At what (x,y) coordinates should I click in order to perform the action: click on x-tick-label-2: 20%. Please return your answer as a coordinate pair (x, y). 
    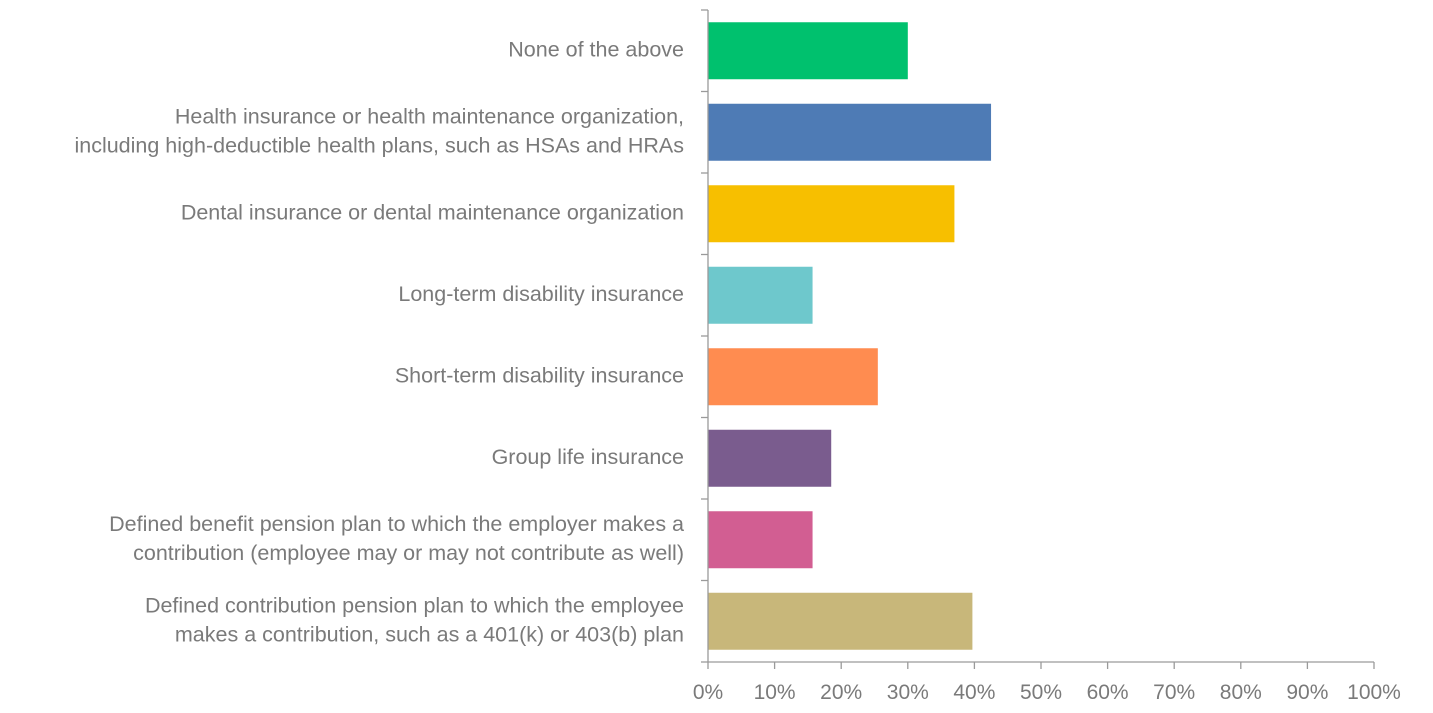
    Looking at the image, I should click on (841, 692).